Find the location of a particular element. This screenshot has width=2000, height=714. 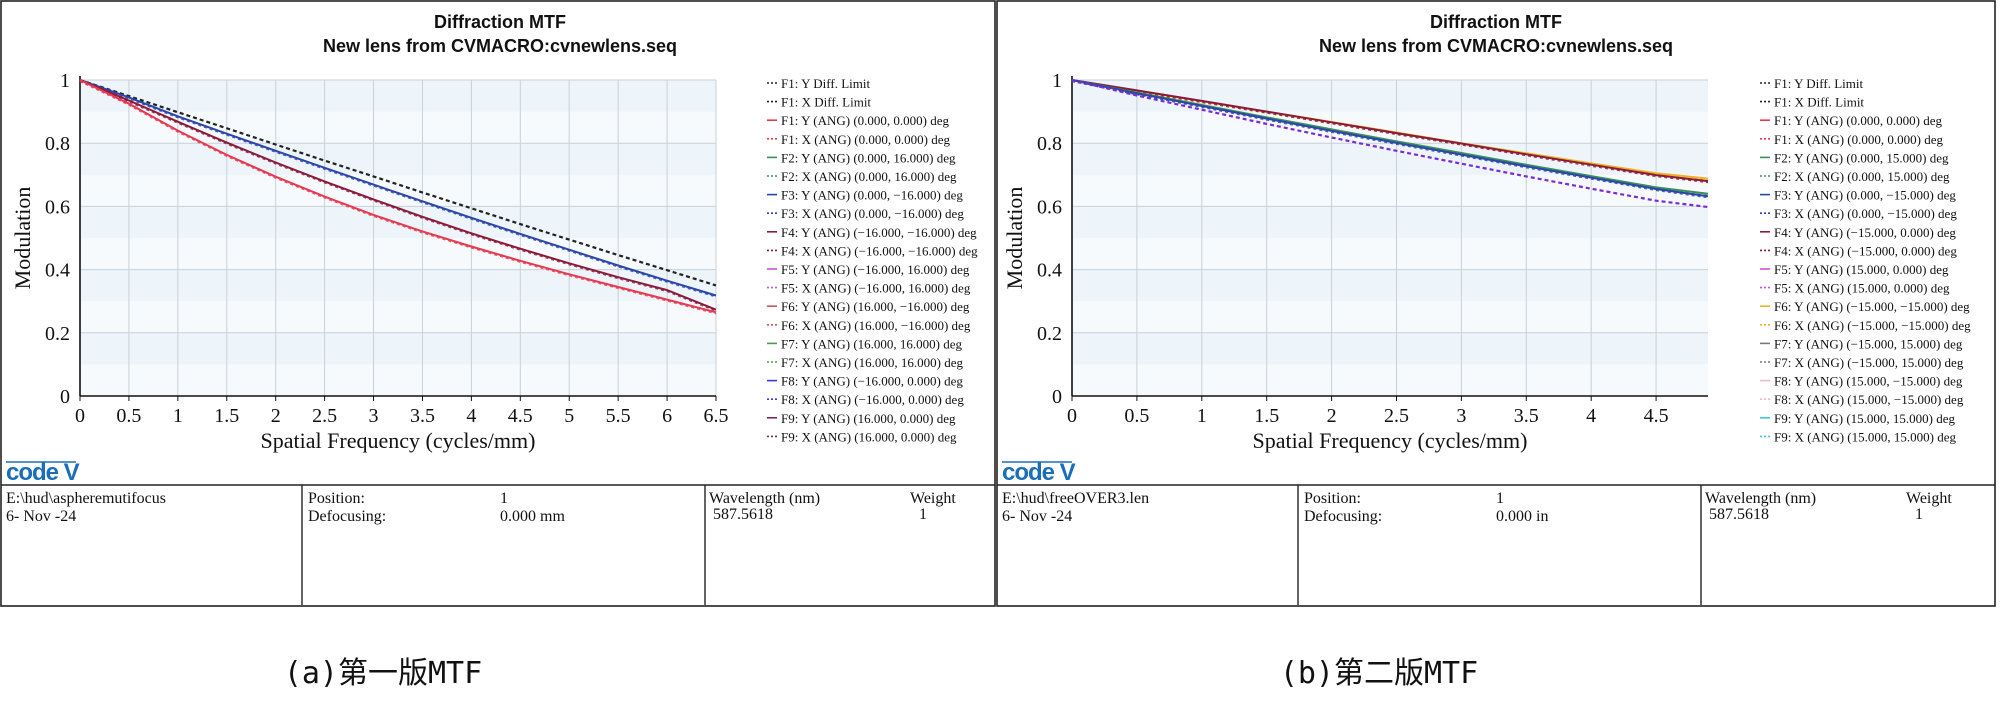

legend-label: F3: X (ANG) (0.000, −15.000) deg is located at coordinates (1865, 213).